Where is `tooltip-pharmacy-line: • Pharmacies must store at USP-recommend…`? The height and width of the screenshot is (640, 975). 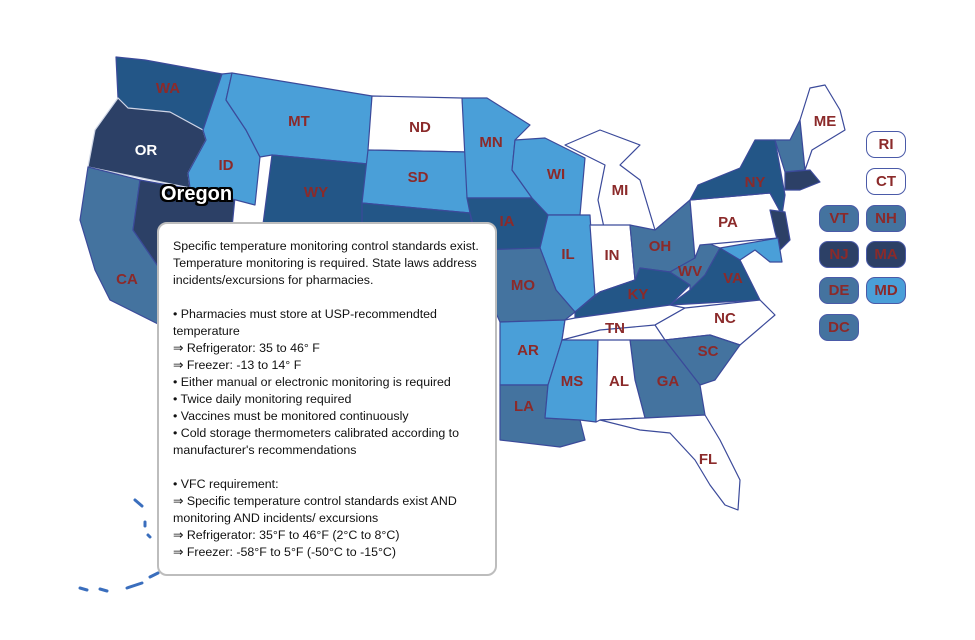 tooltip-pharmacy-line: • Pharmacies must store at USP-recommend… is located at coordinates (305, 314).